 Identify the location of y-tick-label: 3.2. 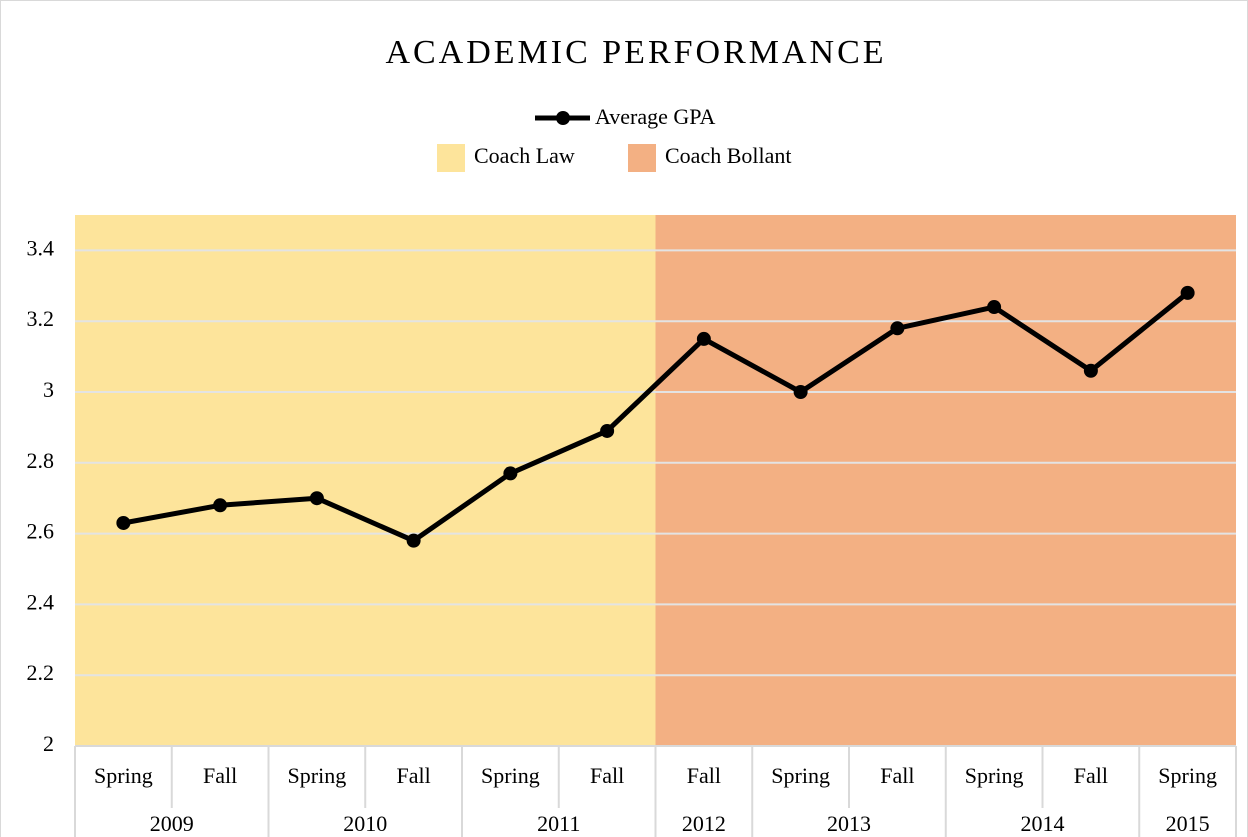
(41, 318).